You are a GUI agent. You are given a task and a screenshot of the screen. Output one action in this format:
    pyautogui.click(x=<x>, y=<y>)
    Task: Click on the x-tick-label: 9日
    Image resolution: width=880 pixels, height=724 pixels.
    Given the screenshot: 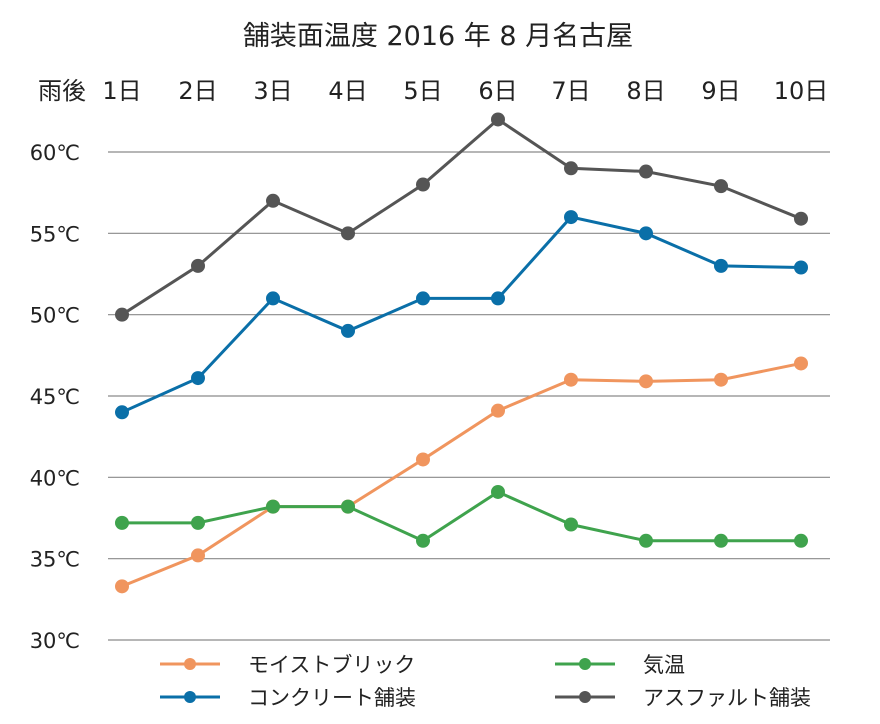 What is the action you would take?
    pyautogui.click(x=720, y=91)
    